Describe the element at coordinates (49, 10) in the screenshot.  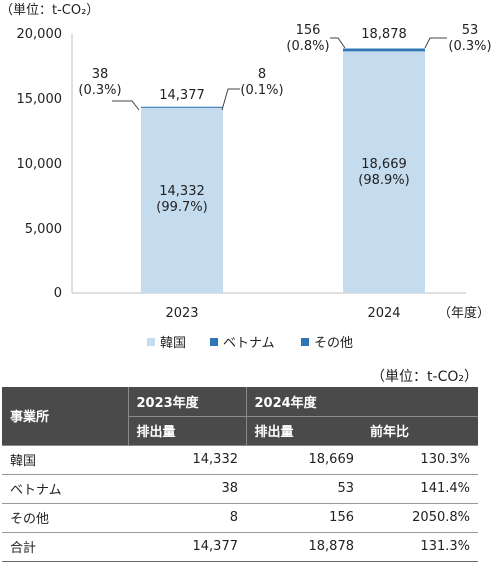
I see `chart-unit-label: （単位：t-CO₂）` at that location.